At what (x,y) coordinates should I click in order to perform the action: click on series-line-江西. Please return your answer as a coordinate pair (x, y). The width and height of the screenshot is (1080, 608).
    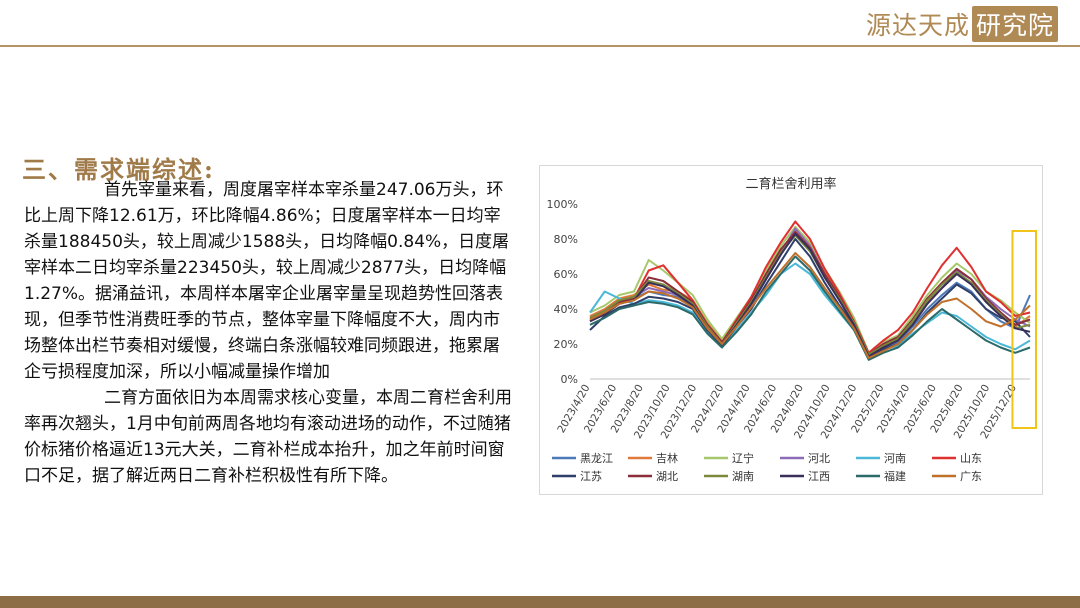
    Looking at the image, I should click on (810, 295).